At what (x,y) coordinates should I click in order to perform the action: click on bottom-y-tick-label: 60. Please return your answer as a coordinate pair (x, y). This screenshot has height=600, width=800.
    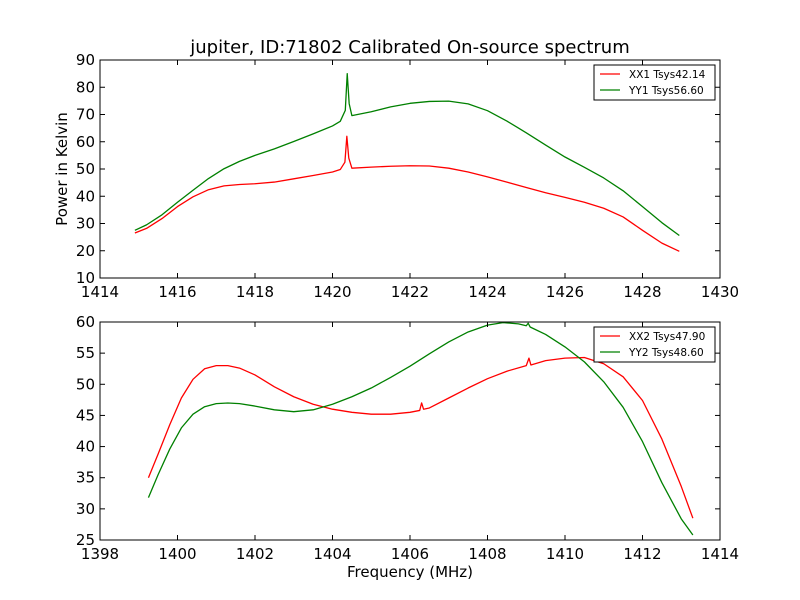
    Looking at the image, I should click on (85, 322).